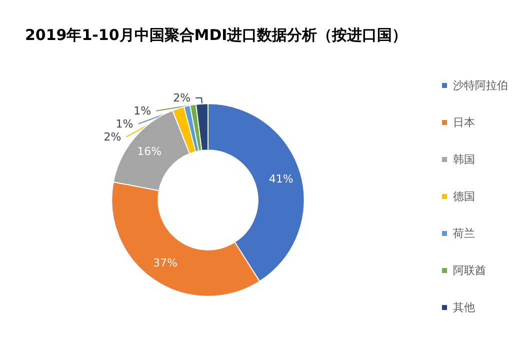 This screenshot has width=523, height=344. Describe the element at coordinates (469, 270) in the screenshot. I see `legend-label: 阿联酋` at that location.